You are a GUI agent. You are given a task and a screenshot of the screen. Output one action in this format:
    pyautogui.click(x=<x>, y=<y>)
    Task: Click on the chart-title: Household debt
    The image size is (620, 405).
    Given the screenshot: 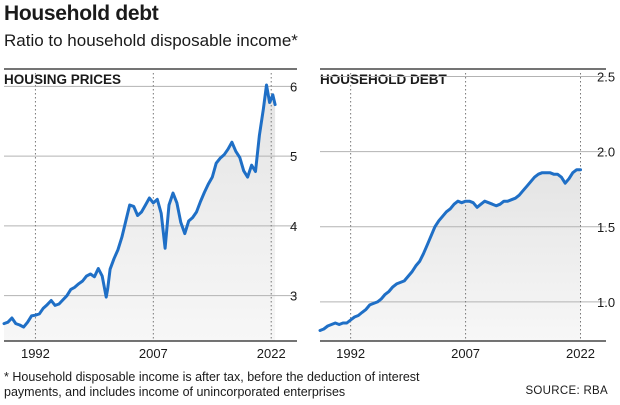 What is the action you would take?
    pyautogui.click(x=81, y=13)
    